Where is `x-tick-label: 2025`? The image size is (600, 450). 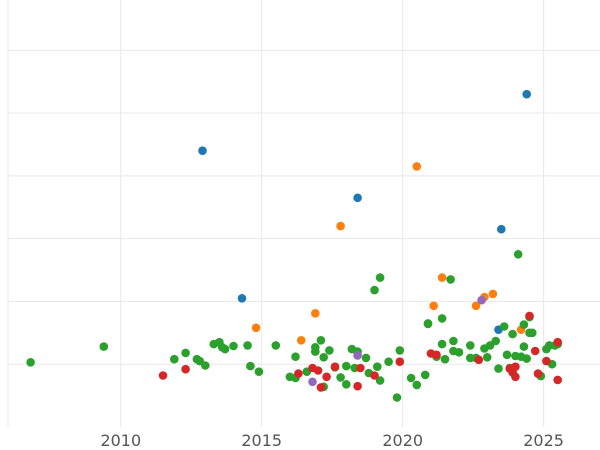 x-tick-label: 2025 is located at coordinates (543, 440).